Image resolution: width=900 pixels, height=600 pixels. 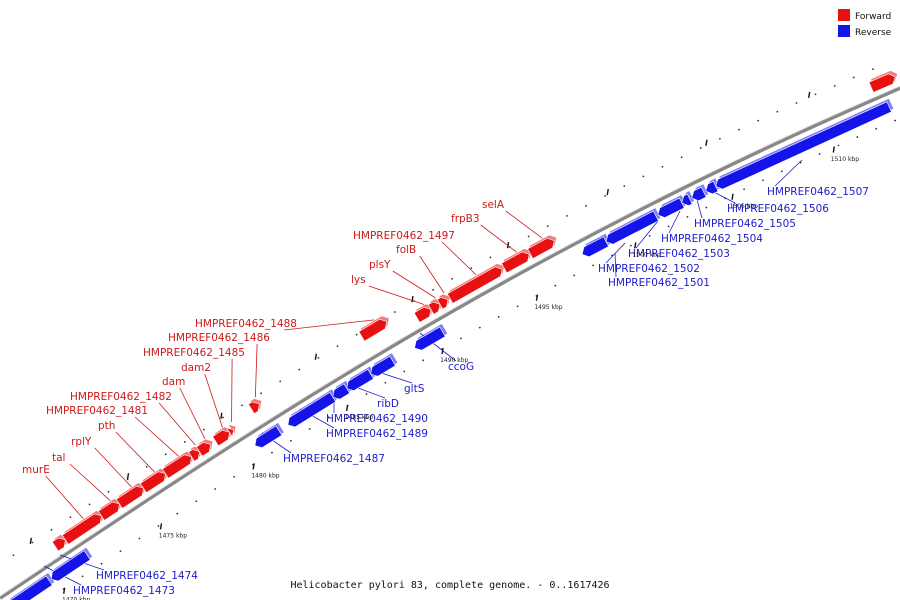 What do you see at coordinates (388, 404) in the screenshot?
I see `reverse-gene-label: ribD` at bounding box center [388, 404].